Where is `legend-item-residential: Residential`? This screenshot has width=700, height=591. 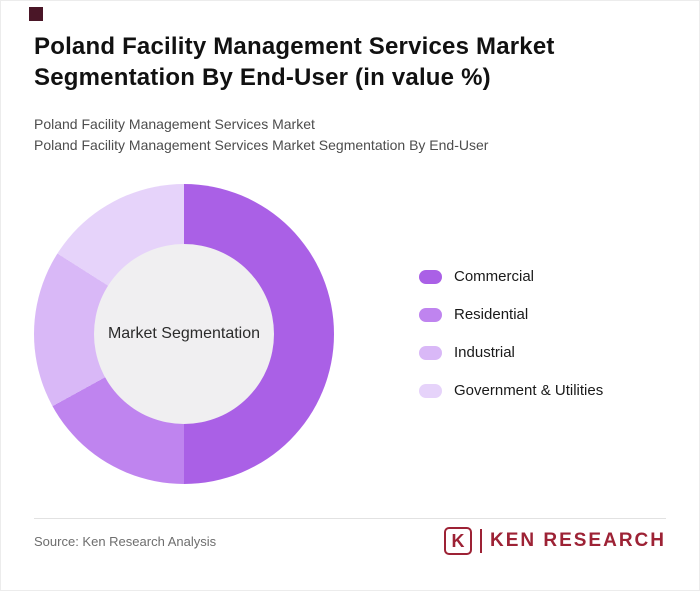 legend-item-residential: Residential is located at coordinates (511, 314).